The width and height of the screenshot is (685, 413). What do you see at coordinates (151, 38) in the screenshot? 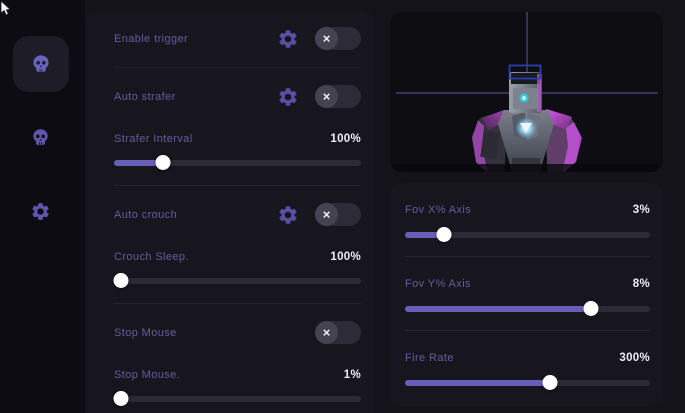
I see `enable-trigger-label: Enable trigger` at bounding box center [151, 38].